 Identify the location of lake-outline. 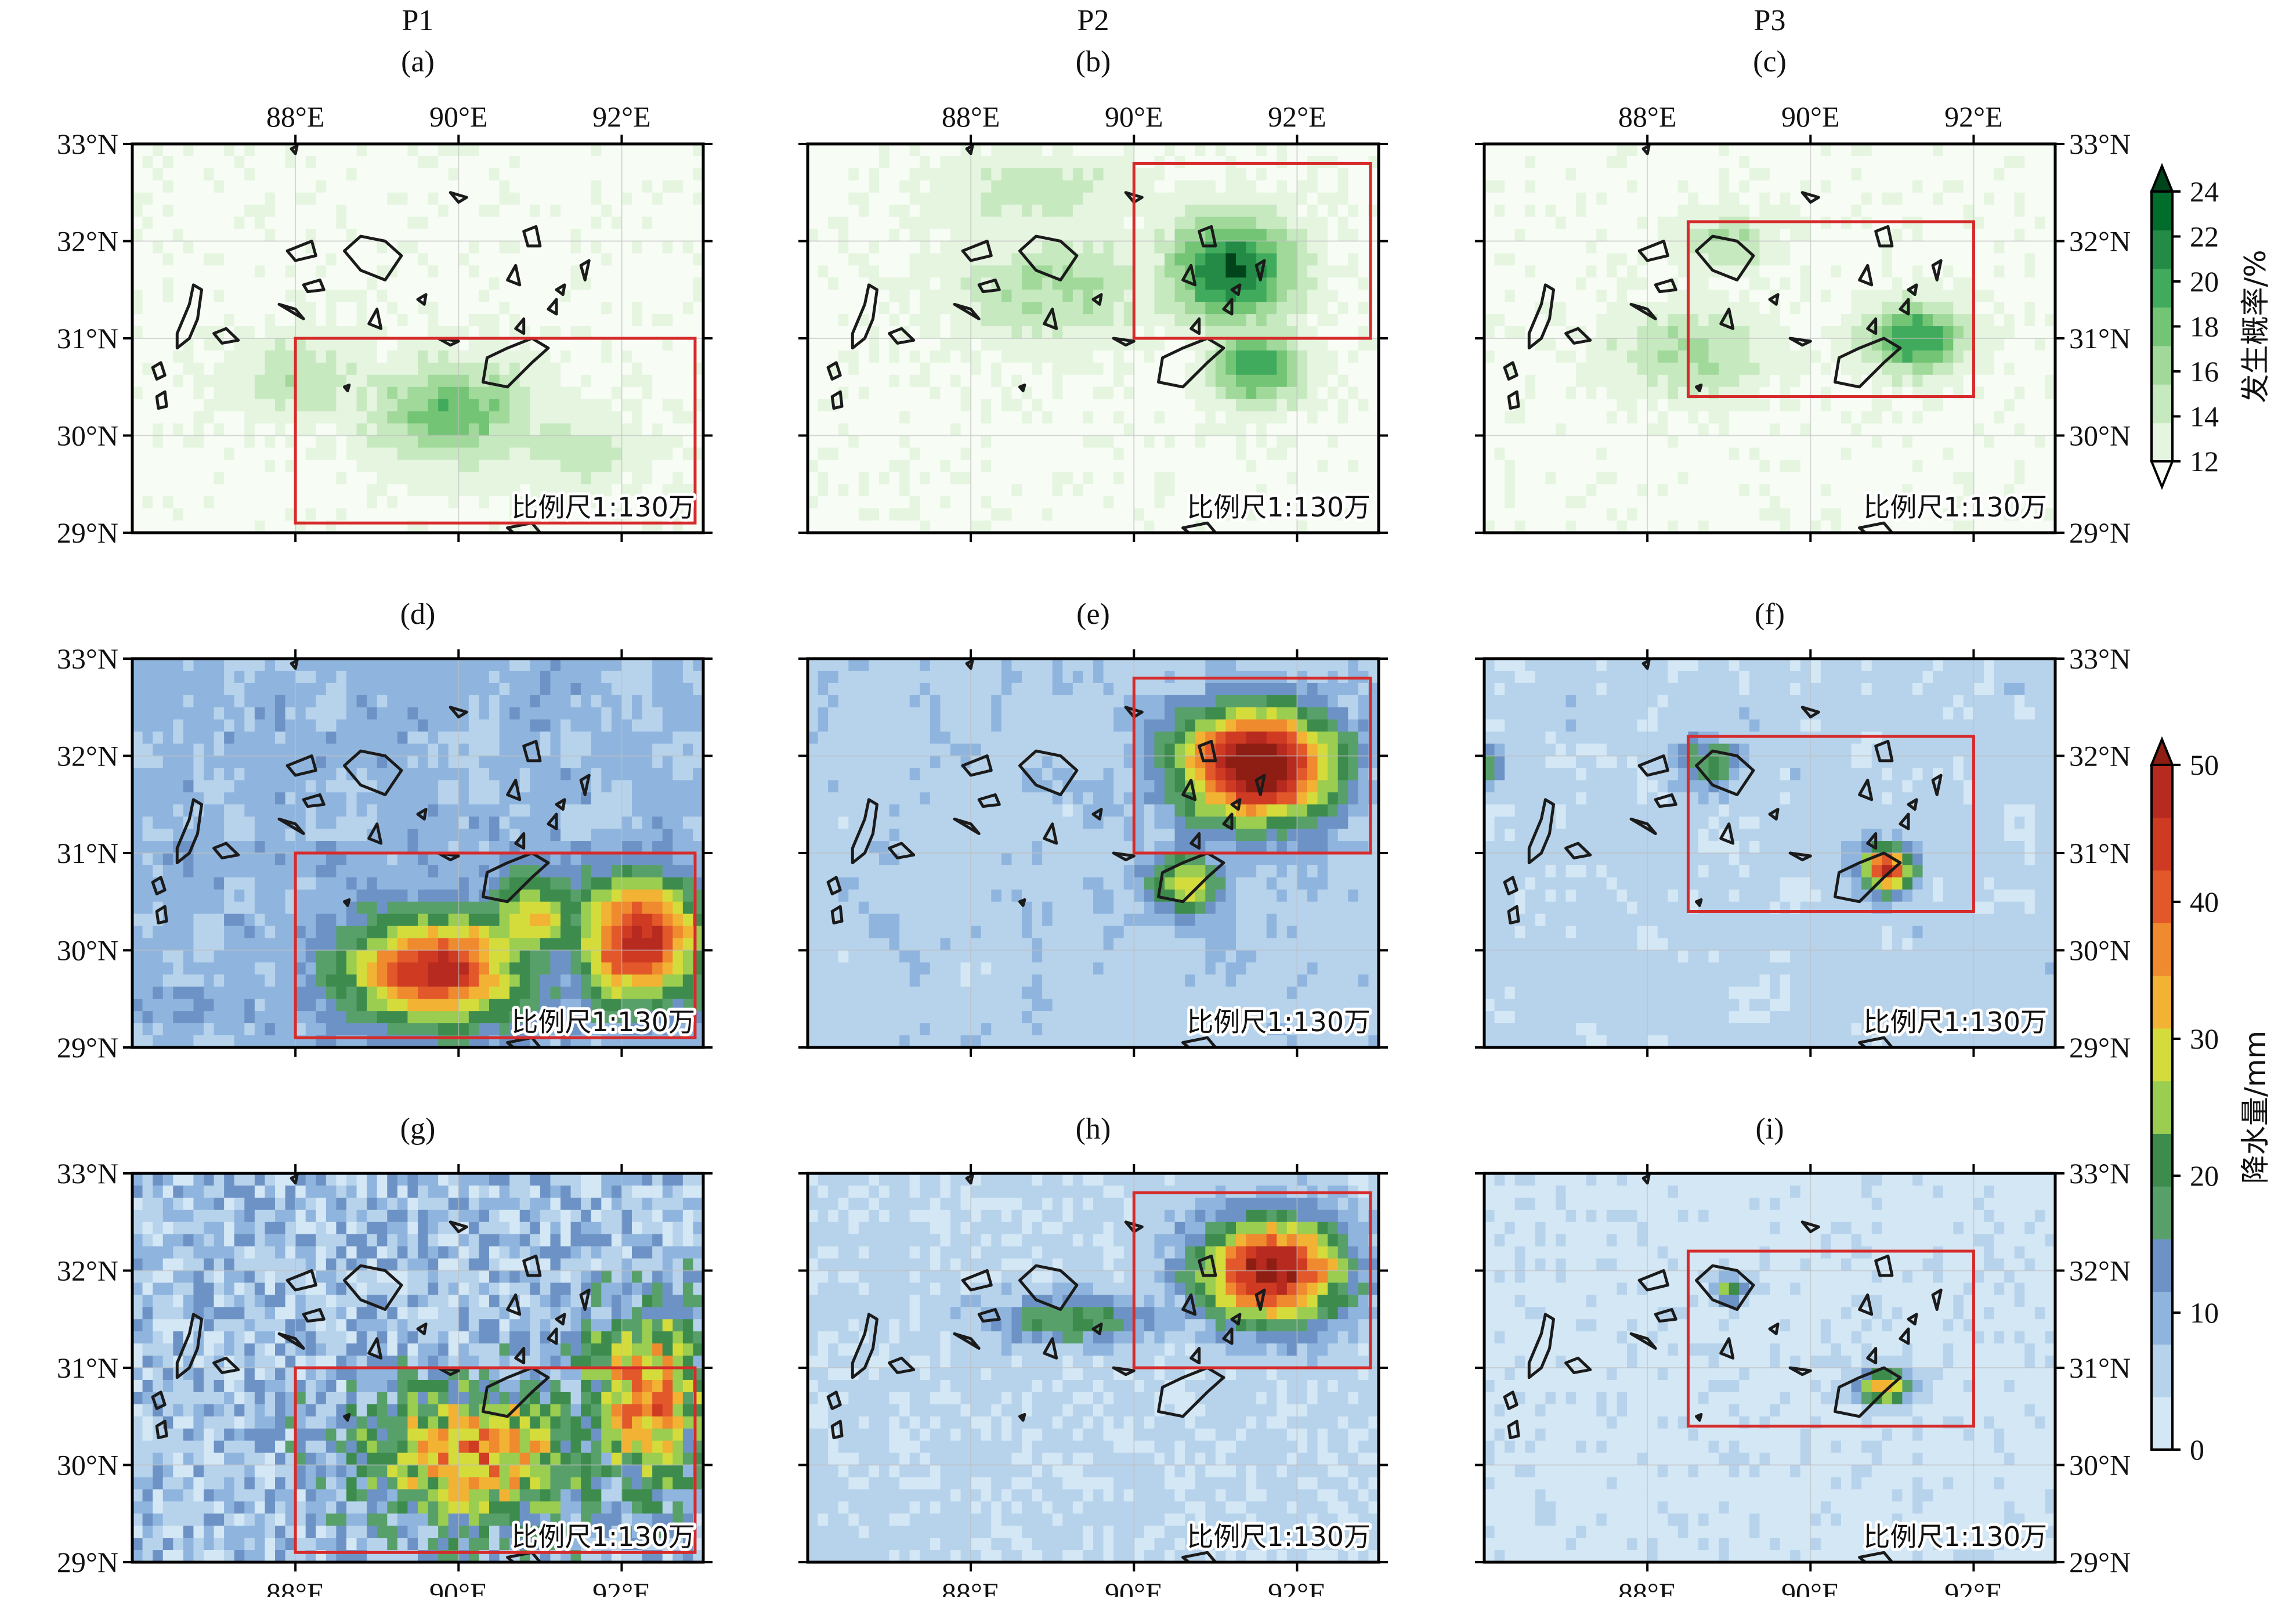
(226, 336).